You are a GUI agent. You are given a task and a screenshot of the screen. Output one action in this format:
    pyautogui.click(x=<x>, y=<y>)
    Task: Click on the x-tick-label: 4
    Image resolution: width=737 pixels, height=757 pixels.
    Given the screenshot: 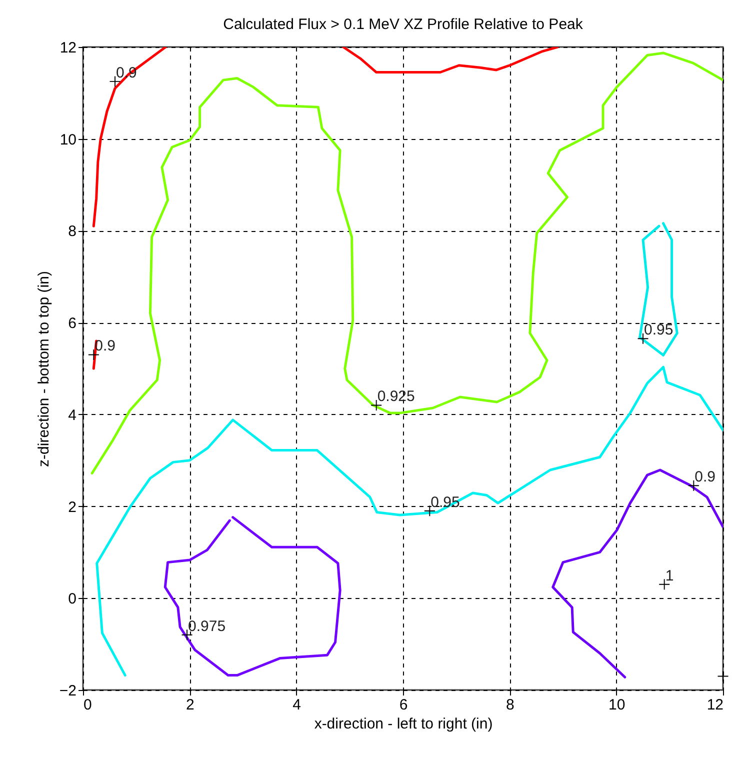 What is the action you would take?
    pyautogui.click(x=297, y=705)
    